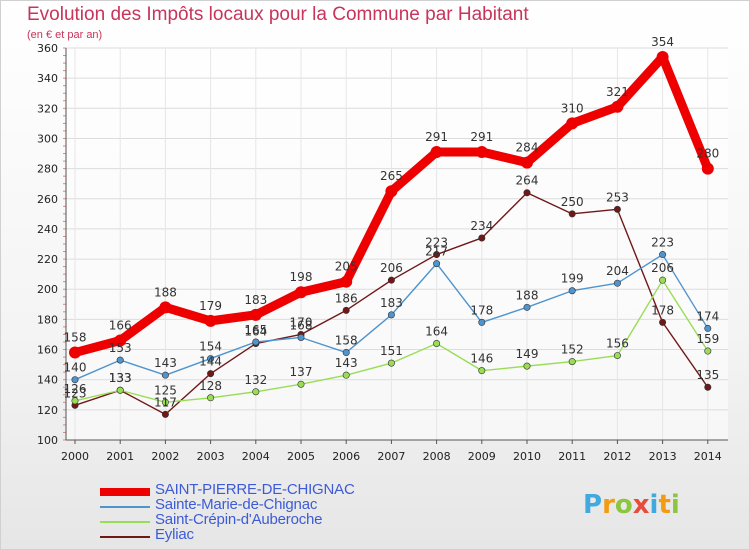  What do you see at coordinates (527, 456) in the screenshot?
I see `x-tick-label: 2010` at bounding box center [527, 456].